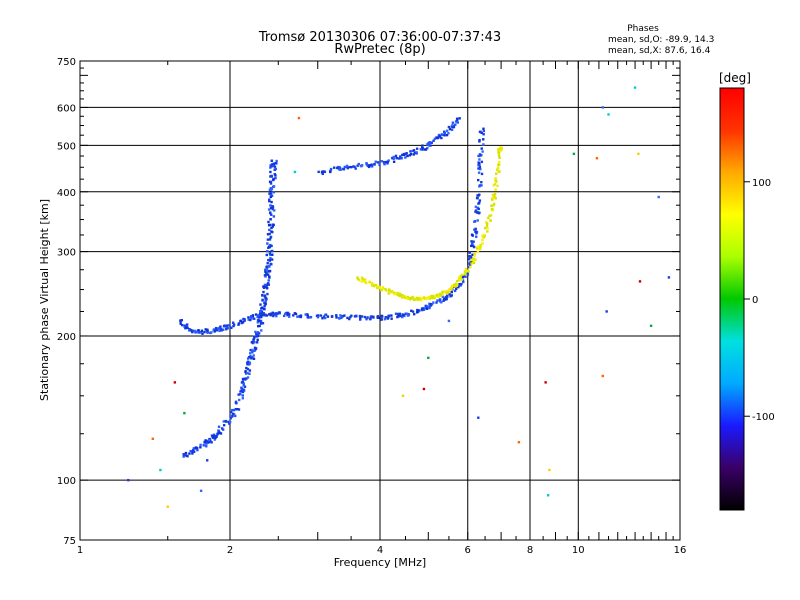 Image resolution: width=800 pixels, height=600 pixels. I want to click on x-tick-label: 8, so click(530, 550).